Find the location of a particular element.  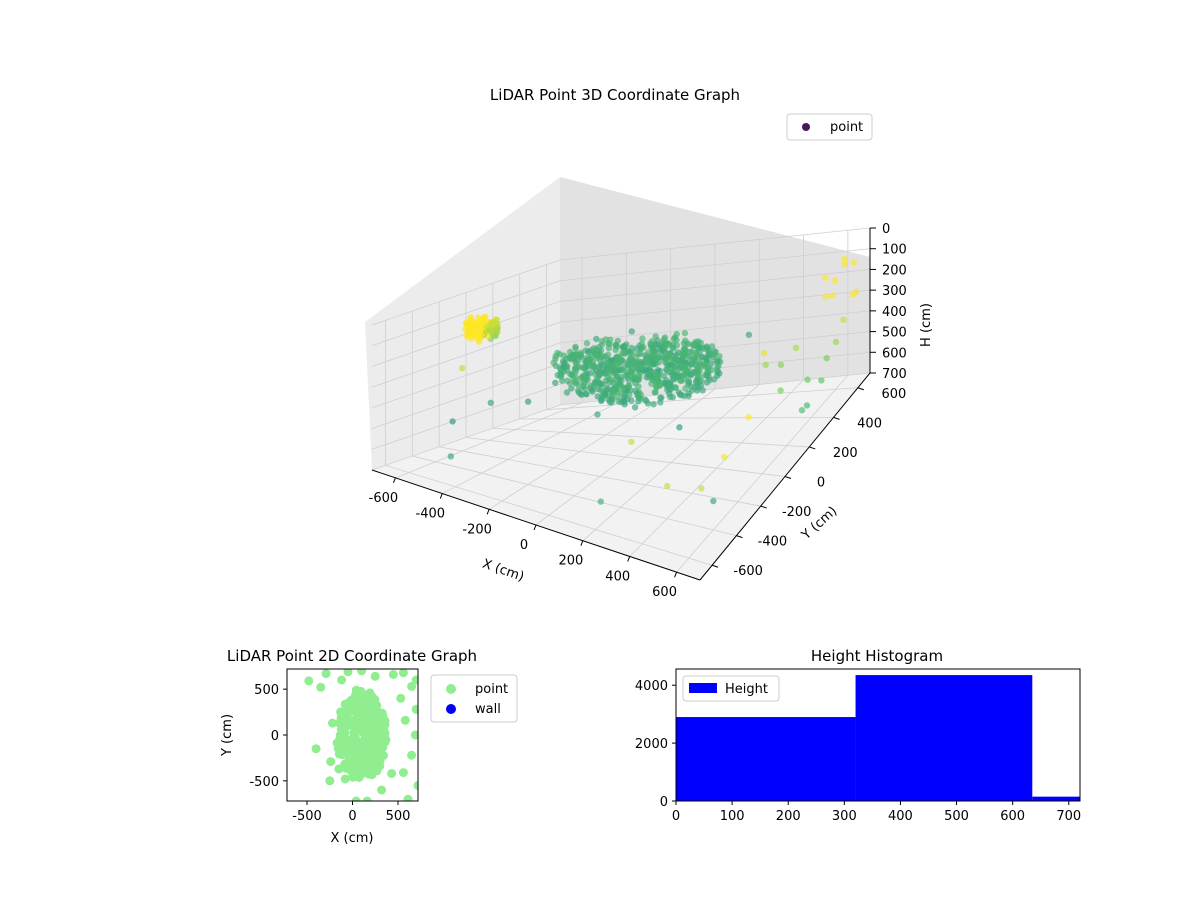

x-tick-label-3d: -400 is located at coordinates (431, 514).